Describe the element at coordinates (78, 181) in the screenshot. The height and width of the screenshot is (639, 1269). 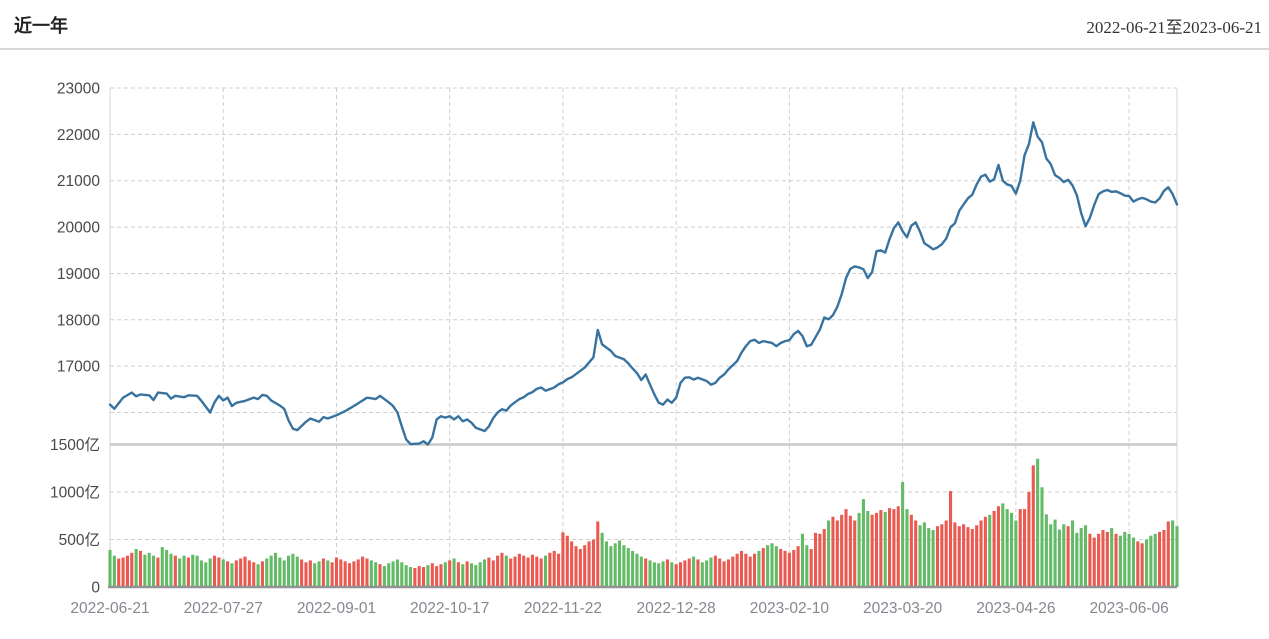
I see `price-tick-label: 21000` at that location.